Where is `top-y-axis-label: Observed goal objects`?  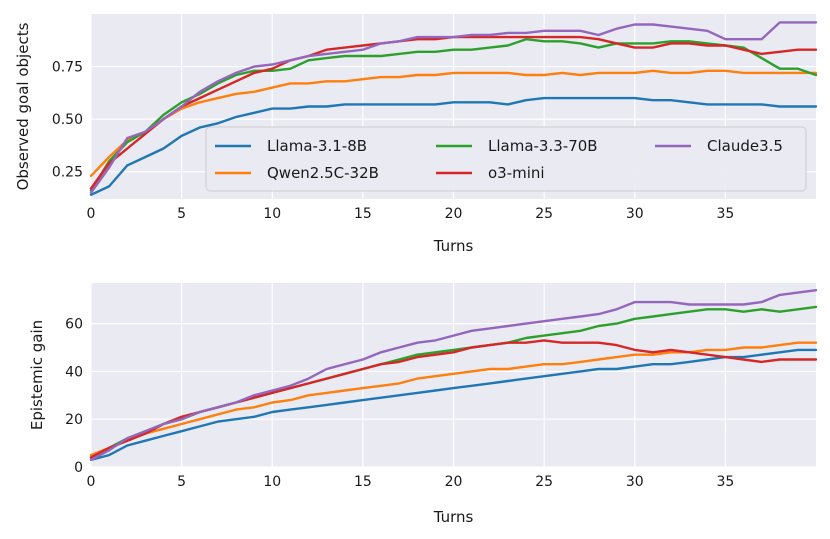
top-y-axis-label: Observed goal objects is located at coordinates (23, 106).